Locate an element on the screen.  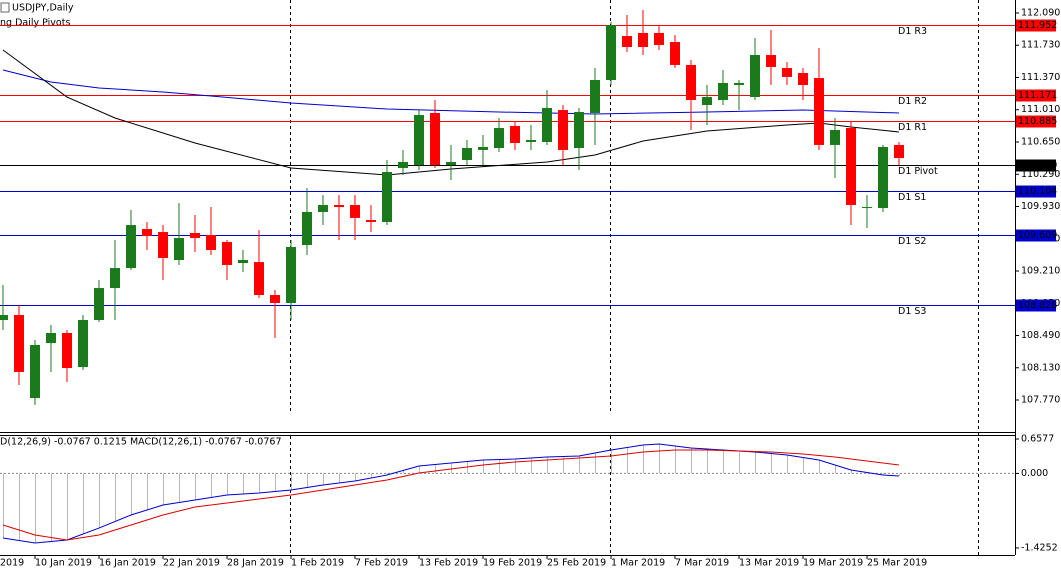
y-tick-label: 111.730 is located at coordinates (1040, 45).